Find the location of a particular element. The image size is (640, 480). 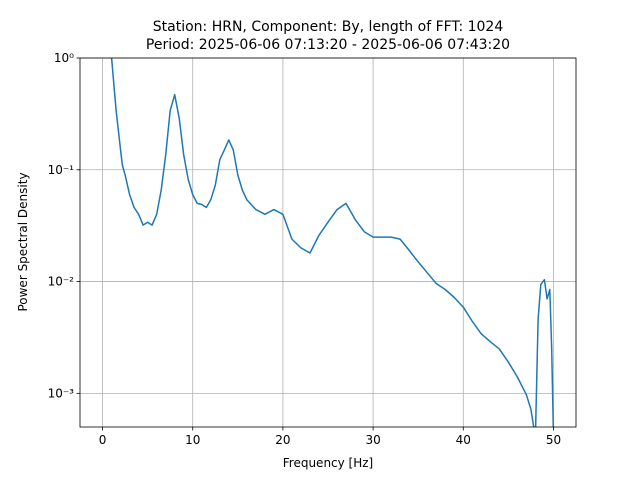

x-tick-label: 20 is located at coordinates (282, 440).